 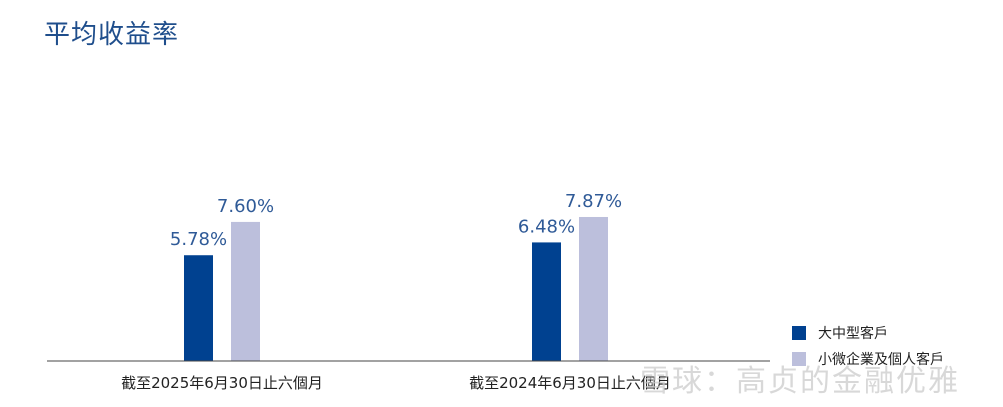 I want to click on category-label-1: 截至2024年6月30日止六個月, so click(x=570, y=383).